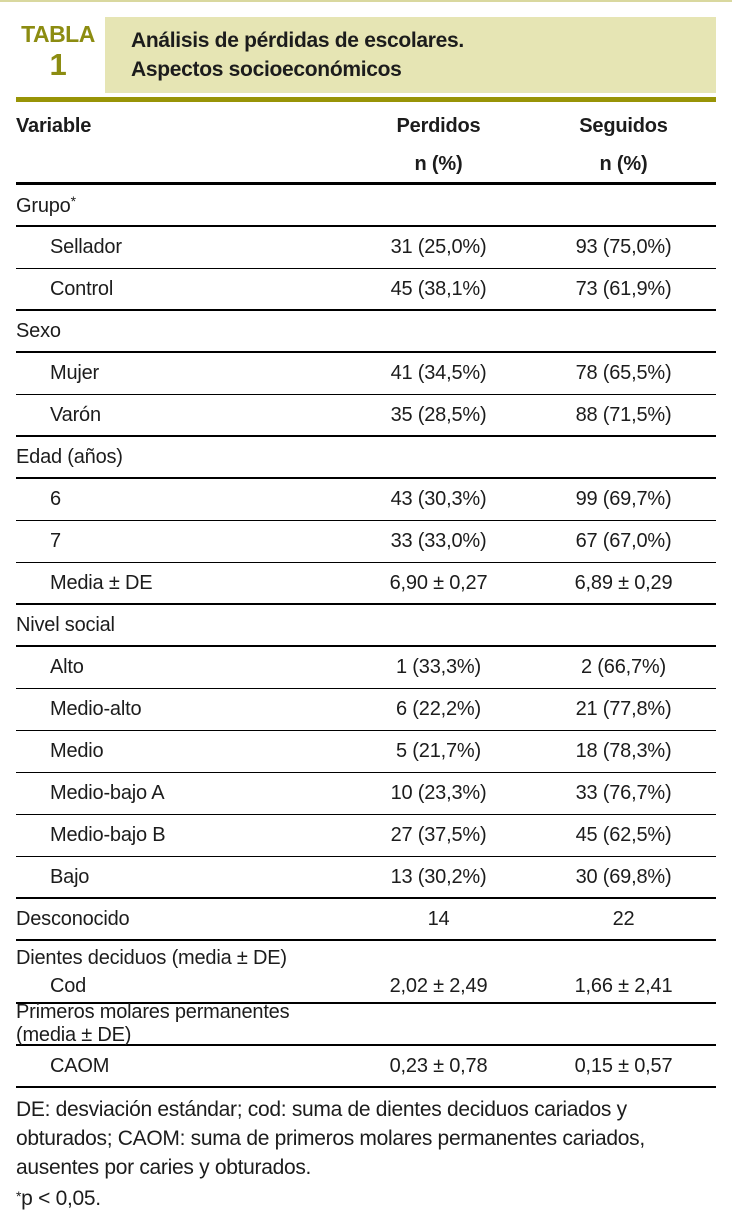  I want to click on perdidos-cell: 1 (33,3%), so click(438, 667).